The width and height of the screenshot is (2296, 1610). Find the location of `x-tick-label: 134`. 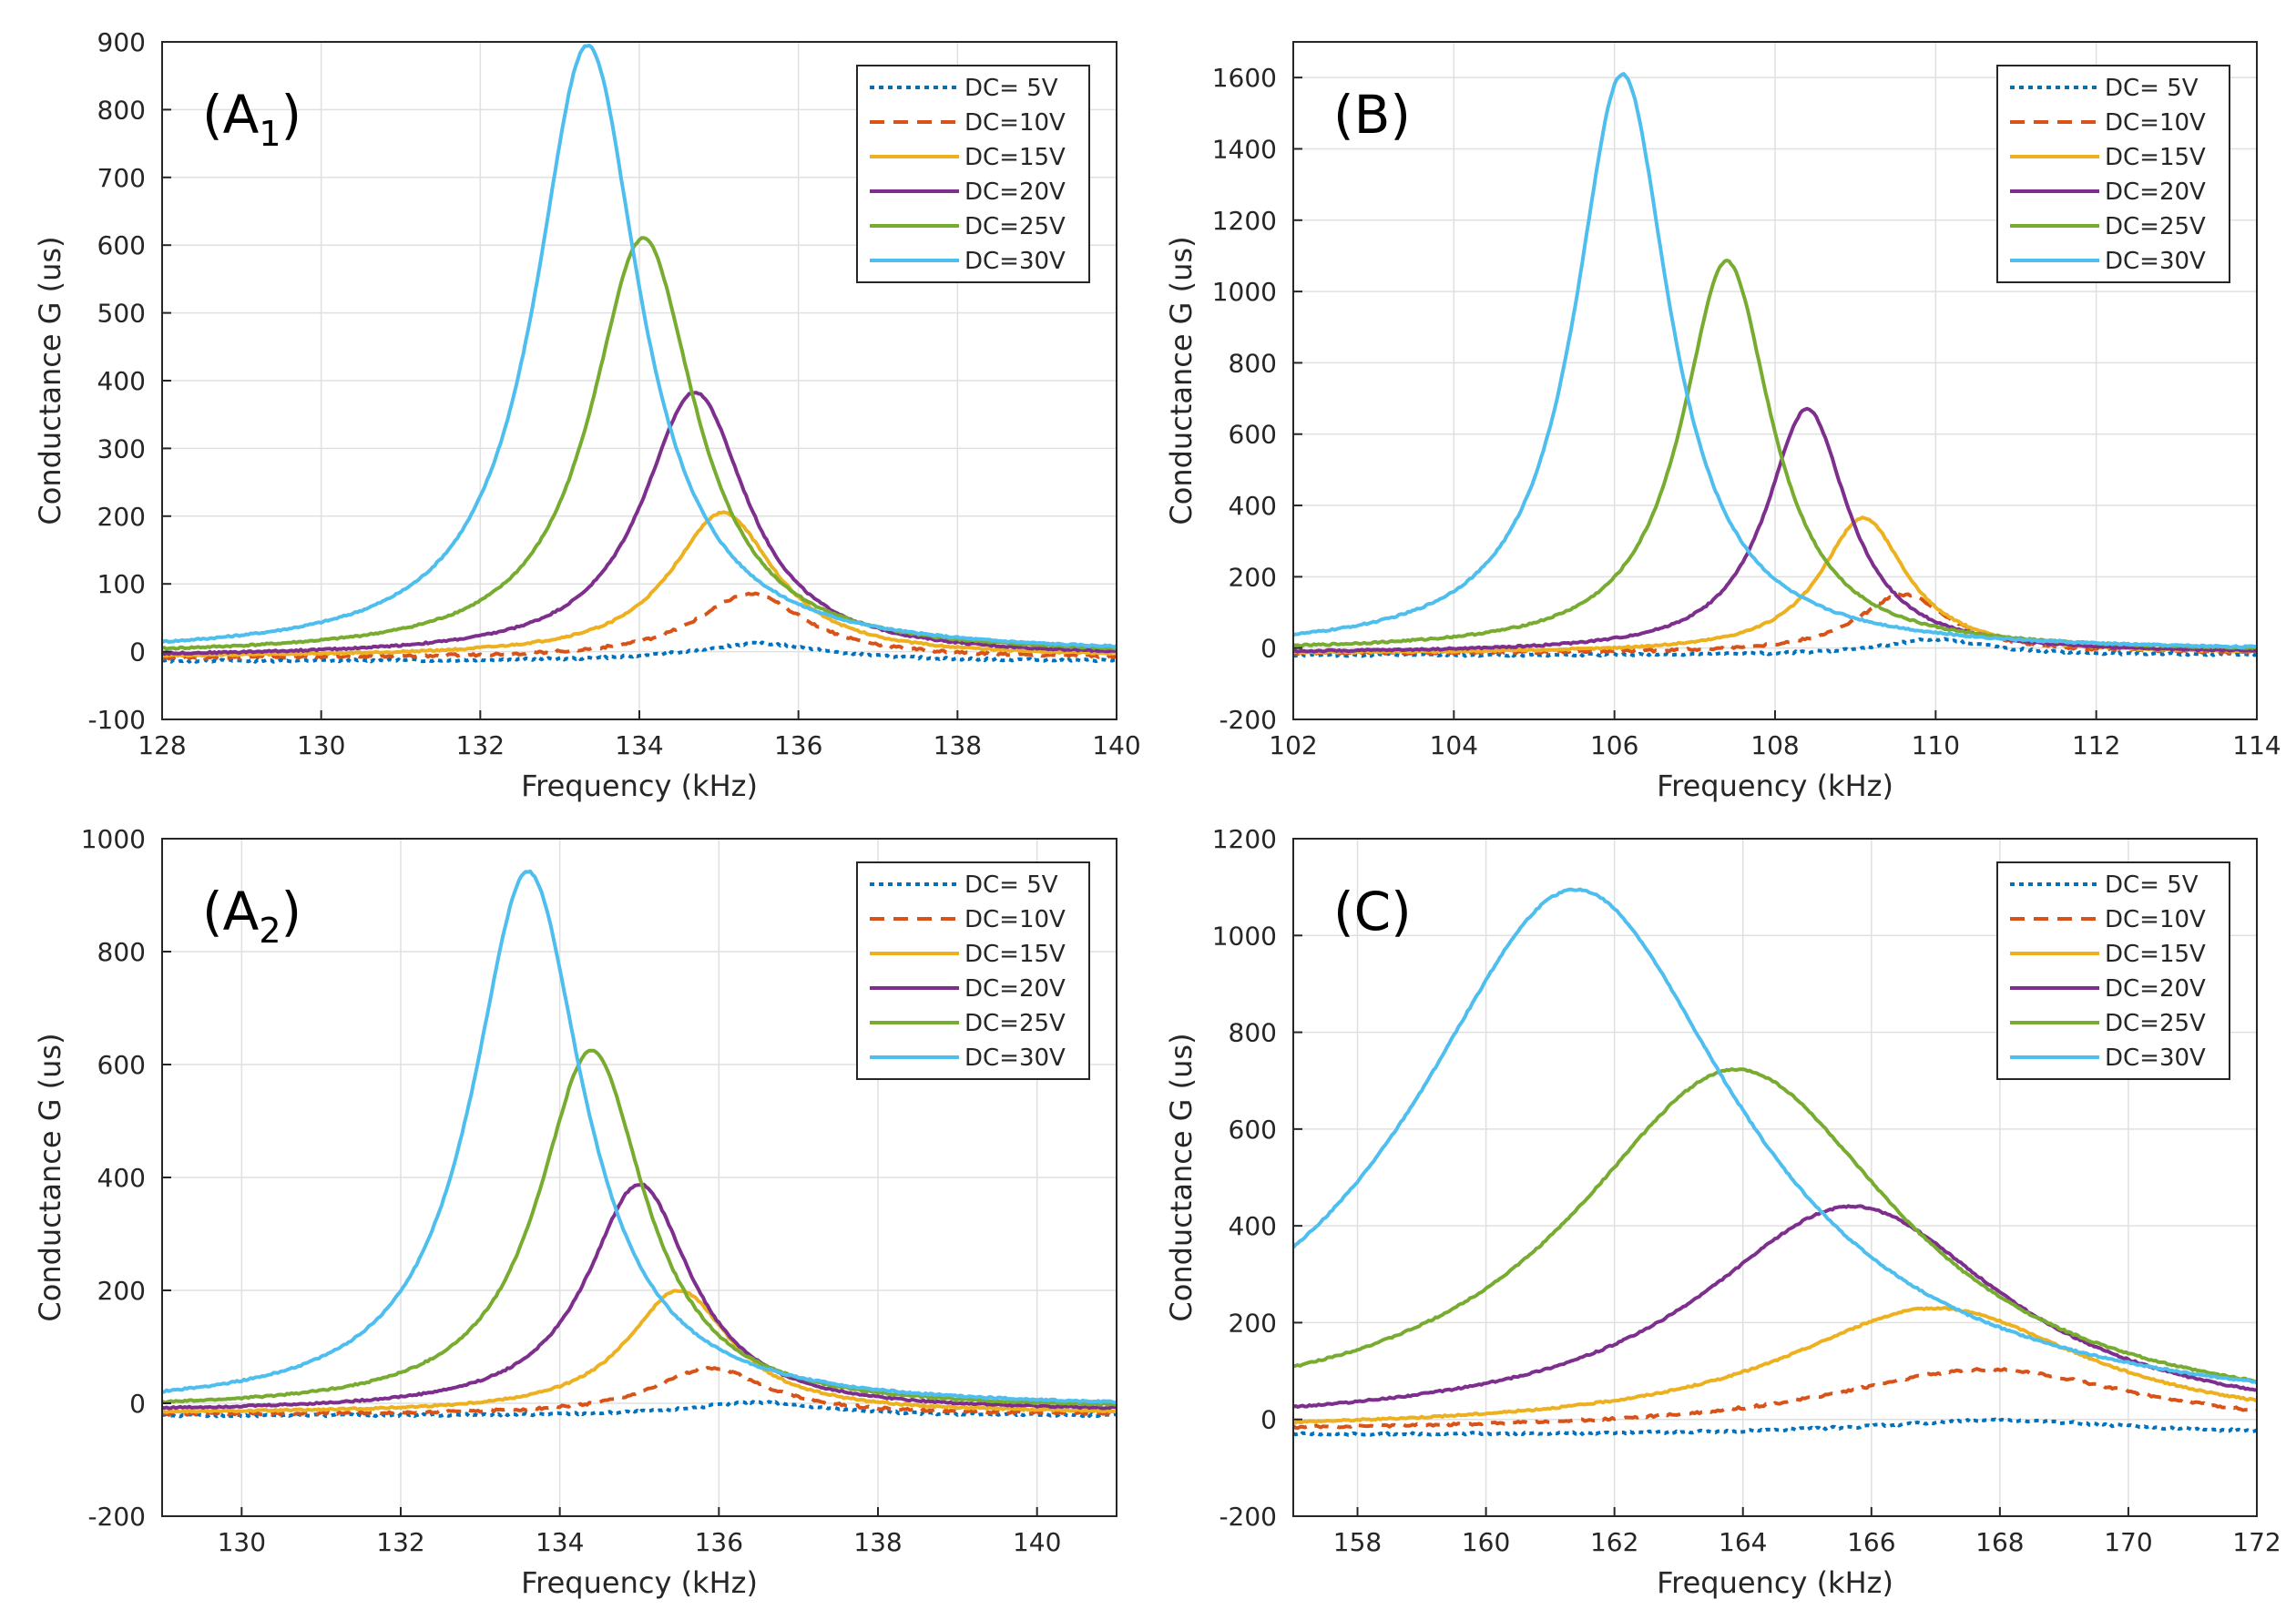

x-tick-label: 134 is located at coordinates (639, 745).